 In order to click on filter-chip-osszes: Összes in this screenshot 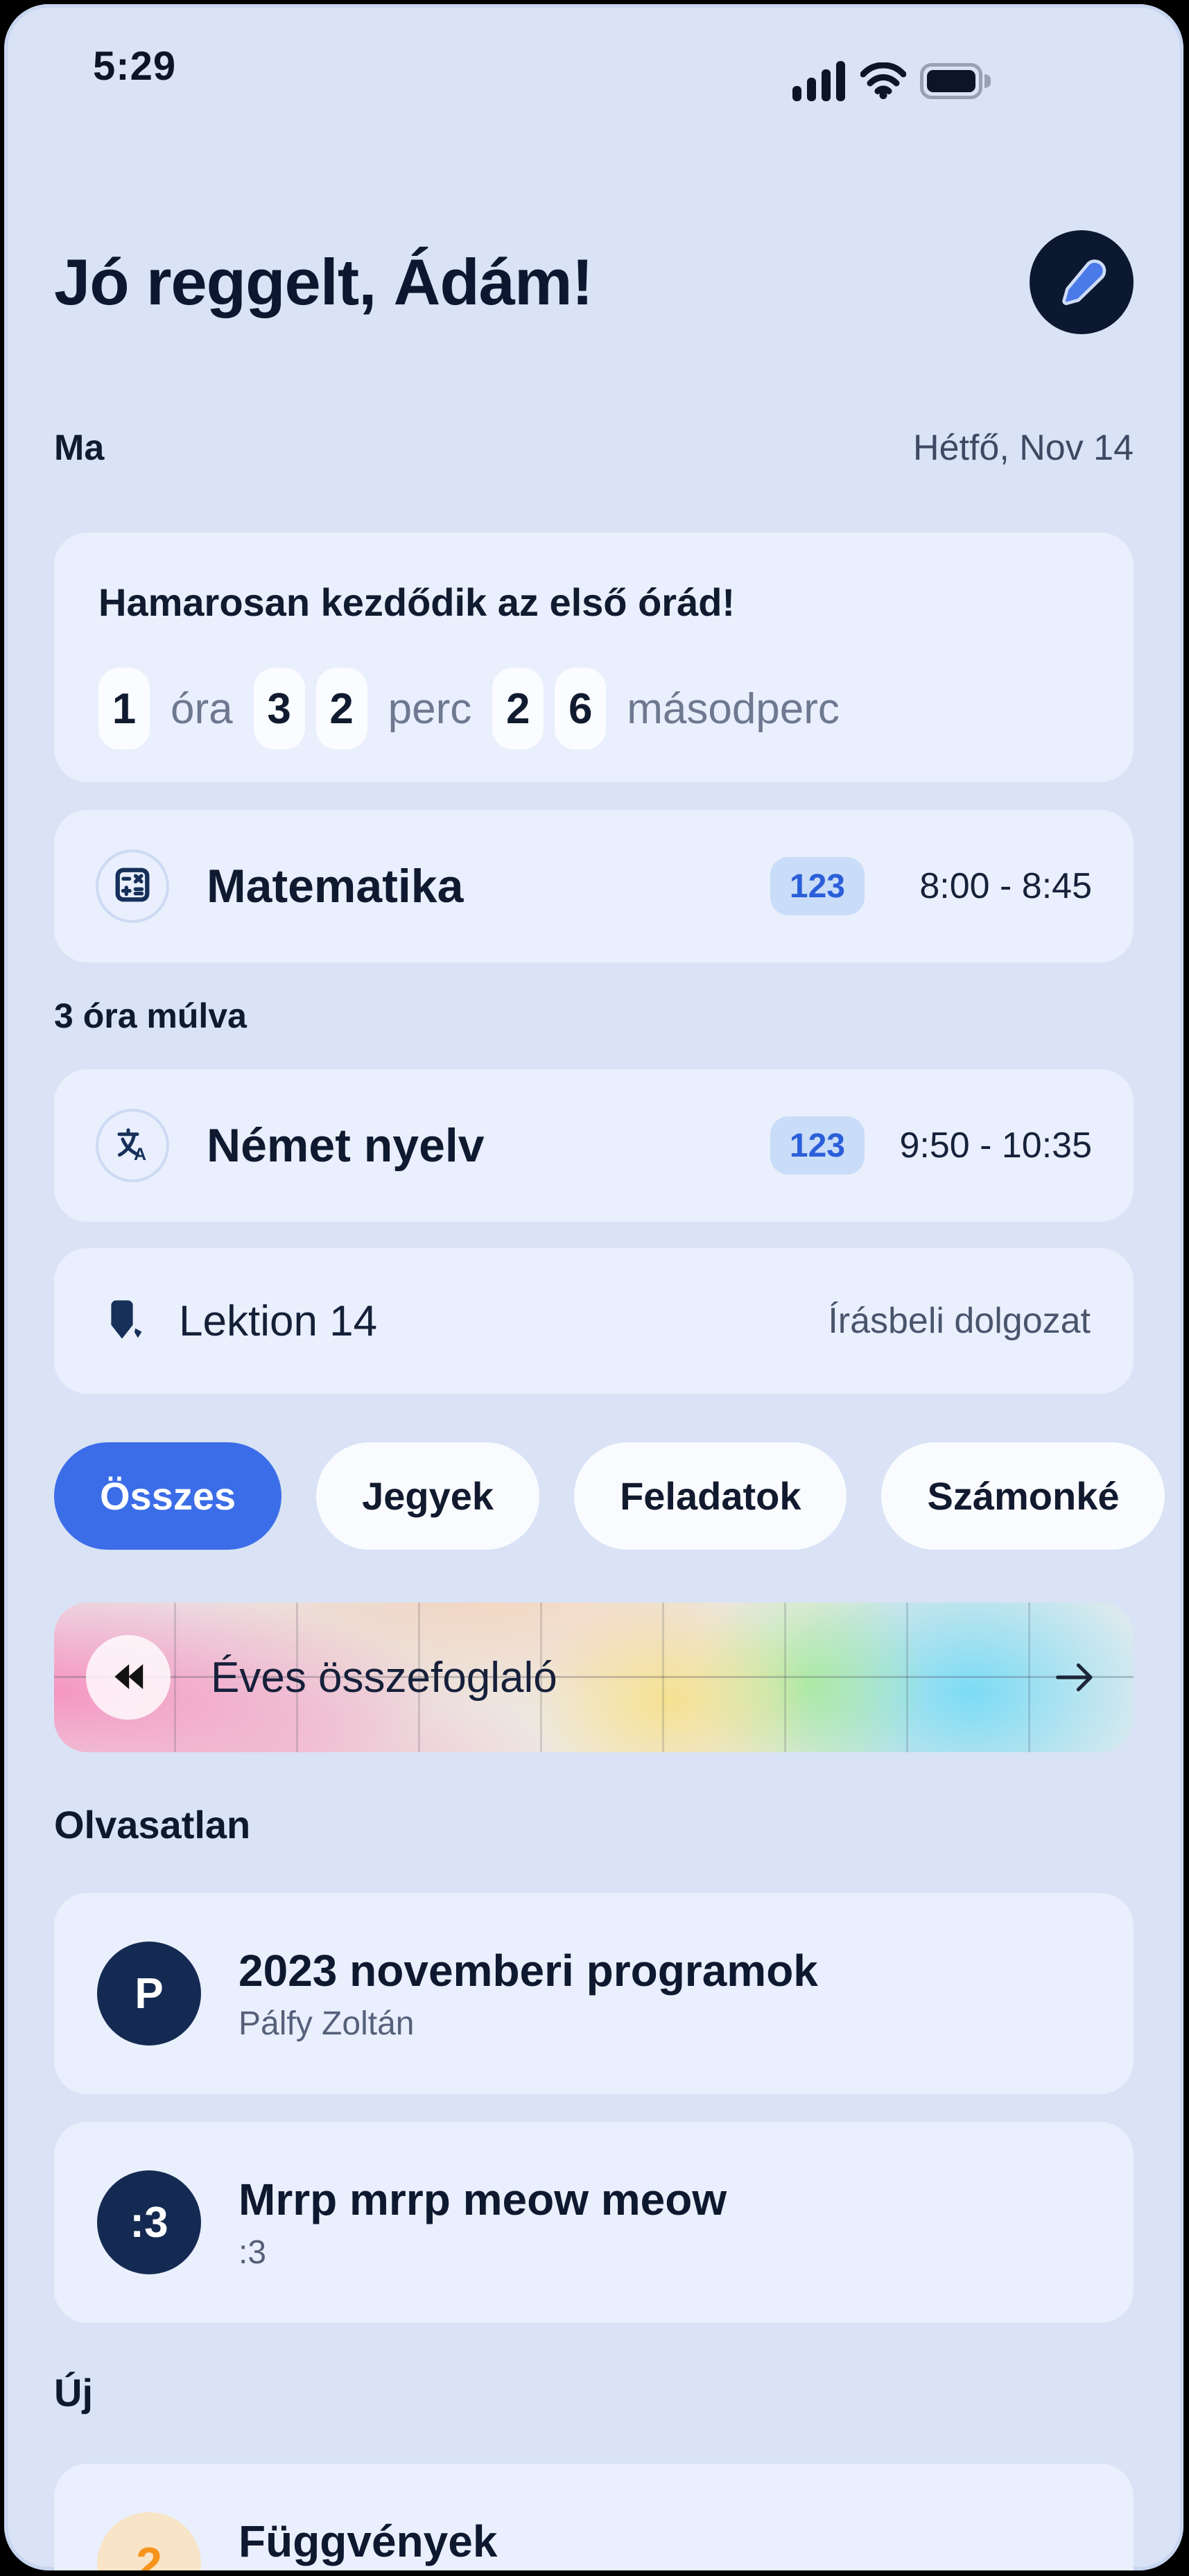, I will do `click(168, 1496)`.